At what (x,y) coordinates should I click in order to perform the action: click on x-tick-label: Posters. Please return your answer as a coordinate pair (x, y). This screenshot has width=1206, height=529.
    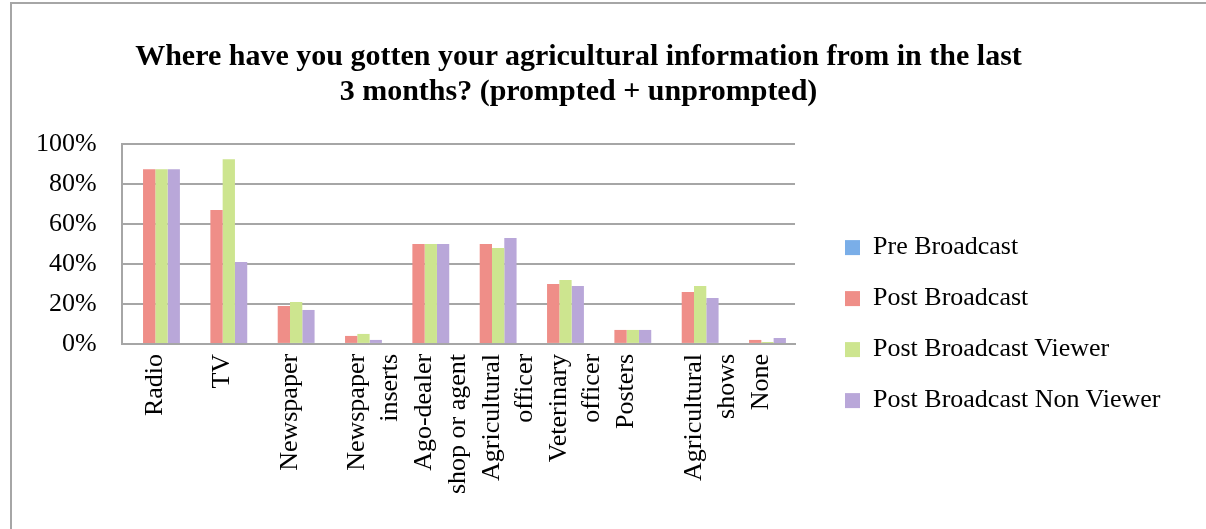
    Looking at the image, I should click on (625, 391).